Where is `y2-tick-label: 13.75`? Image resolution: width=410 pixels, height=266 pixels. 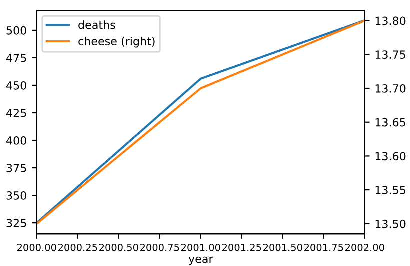
y2-tick-label: 13.75 is located at coordinates (391, 55).